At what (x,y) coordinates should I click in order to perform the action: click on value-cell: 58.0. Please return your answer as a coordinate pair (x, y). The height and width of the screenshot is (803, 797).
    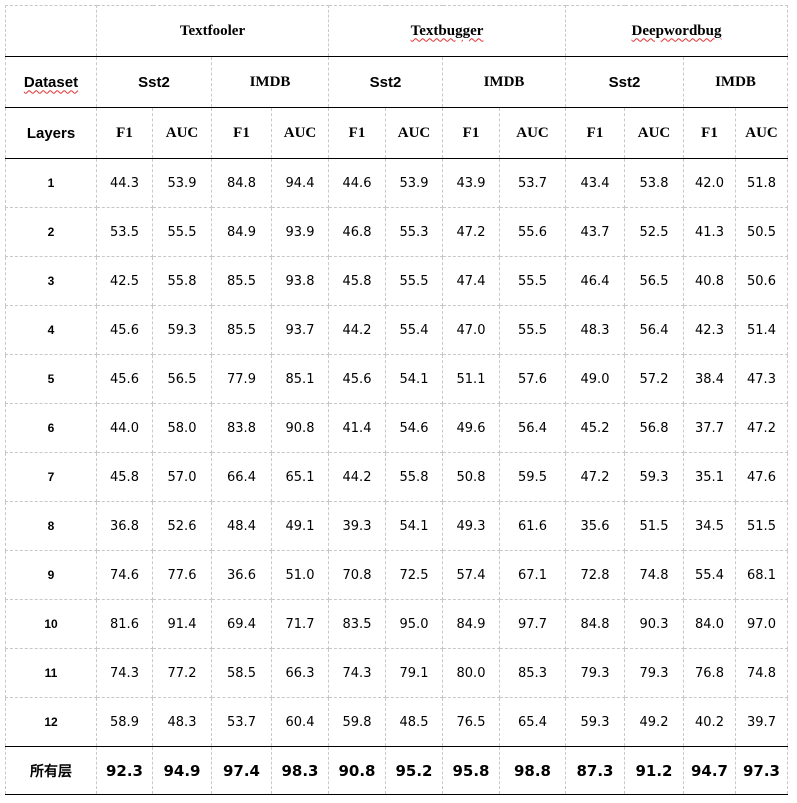
    Looking at the image, I should click on (182, 428).